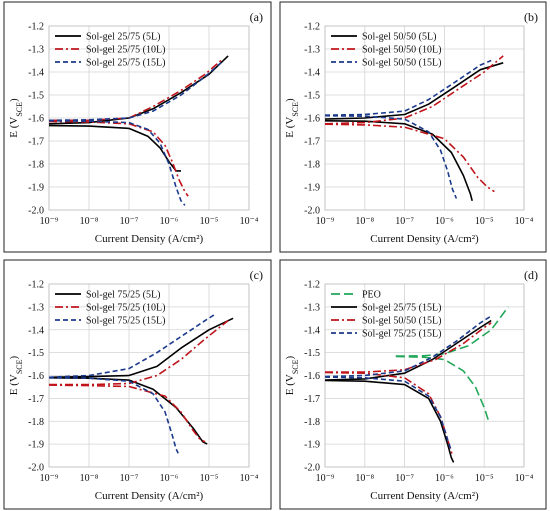 Image resolution: width=550 pixels, height=511 pixels. What do you see at coordinates (371, 295) in the screenshot?
I see `legend-entry-label: PEO` at bounding box center [371, 295].